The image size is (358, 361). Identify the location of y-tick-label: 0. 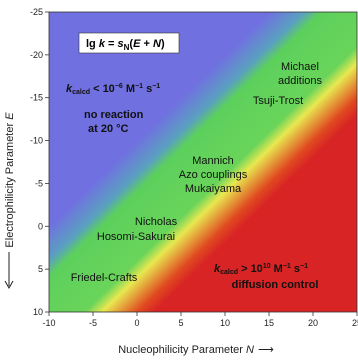
(40, 226).